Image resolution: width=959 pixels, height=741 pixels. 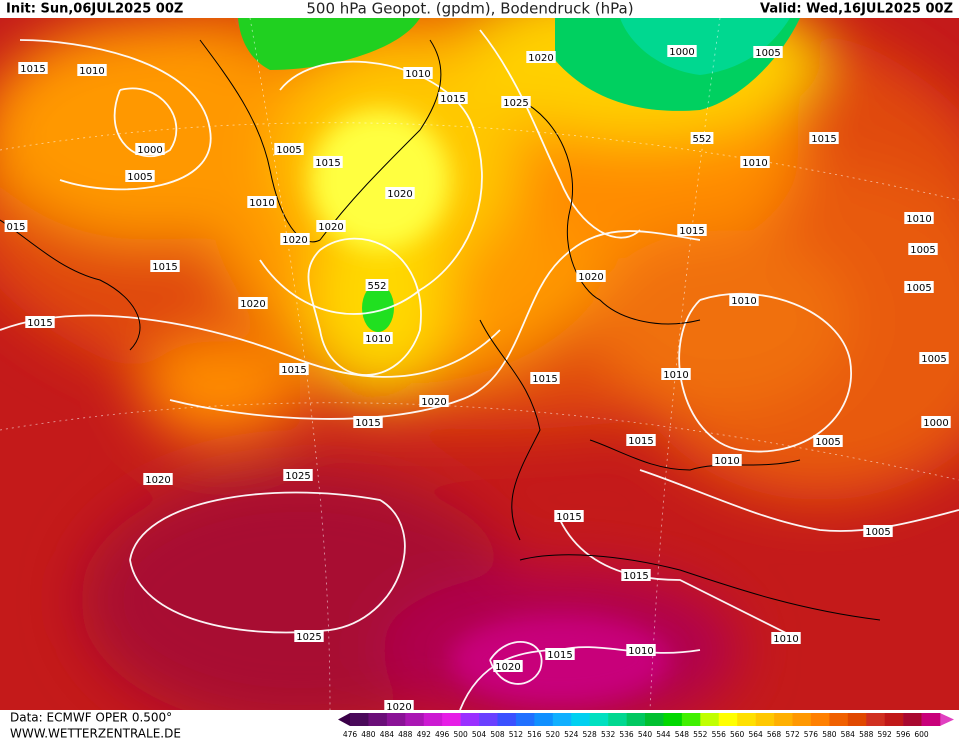 What do you see at coordinates (921, 734) in the screenshot?
I see `colorbar-label: 600` at bounding box center [921, 734].